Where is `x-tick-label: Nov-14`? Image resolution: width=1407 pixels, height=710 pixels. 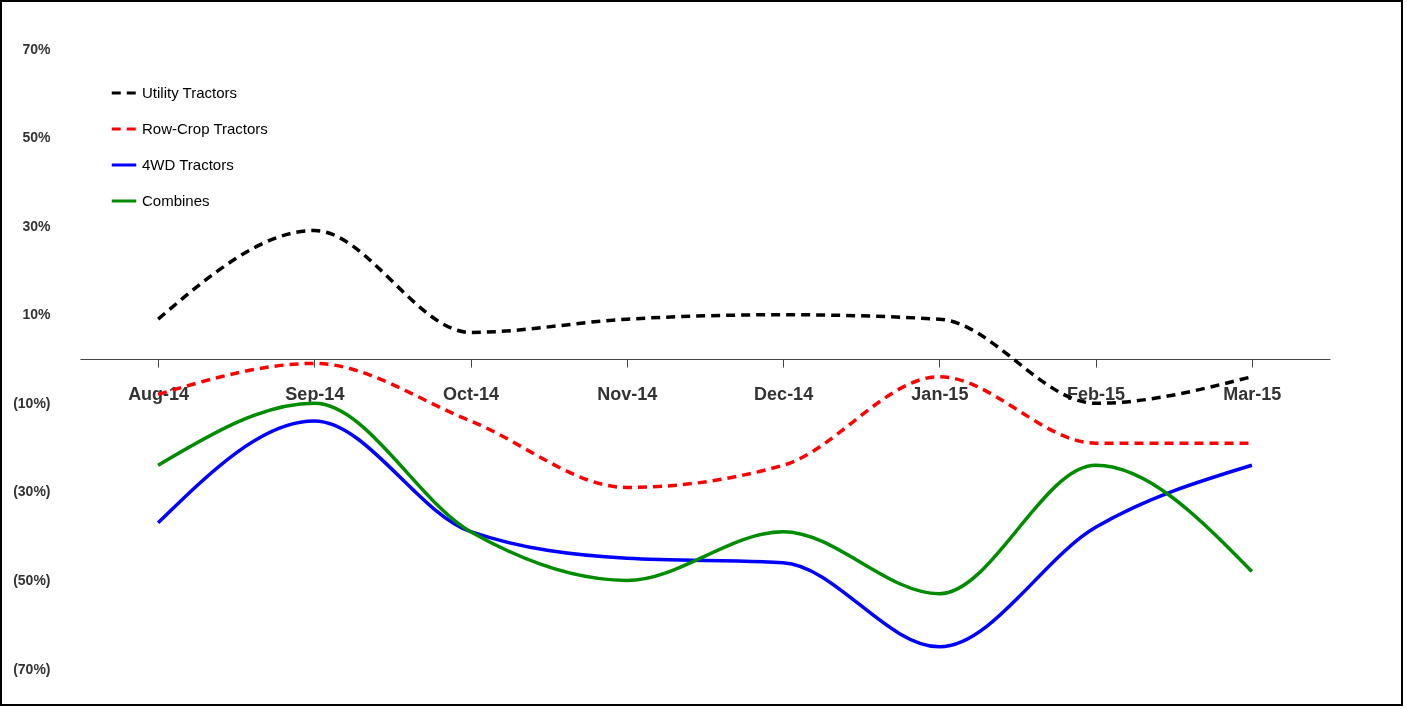
x-tick-label: Nov-14 is located at coordinates (627, 393).